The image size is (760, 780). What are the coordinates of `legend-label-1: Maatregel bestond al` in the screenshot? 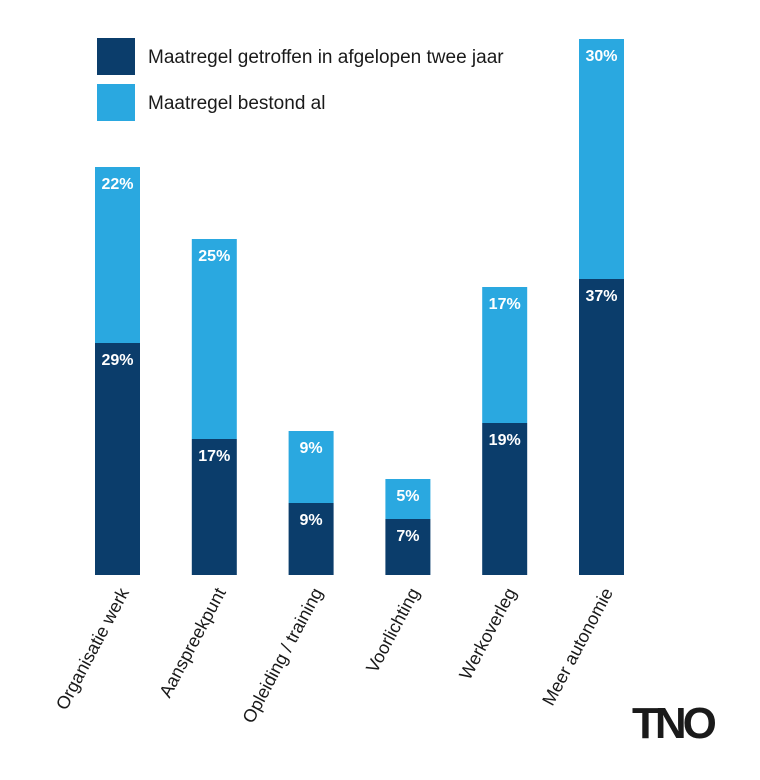 It's located at (236, 103).